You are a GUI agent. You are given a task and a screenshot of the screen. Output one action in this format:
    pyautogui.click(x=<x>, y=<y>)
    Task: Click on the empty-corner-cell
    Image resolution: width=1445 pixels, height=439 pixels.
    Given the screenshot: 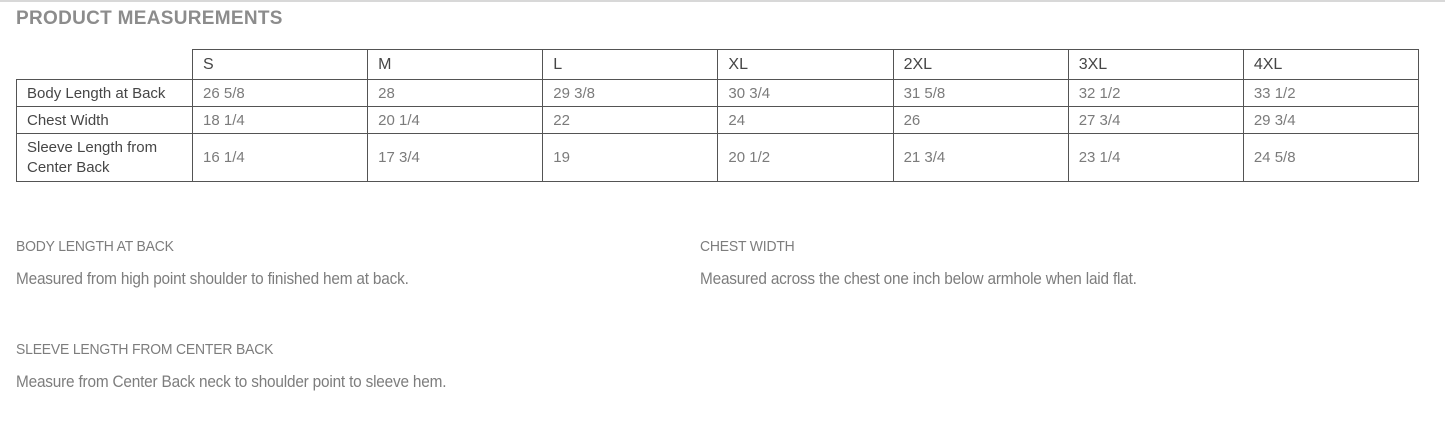 What is the action you would take?
    pyautogui.click(x=105, y=65)
    